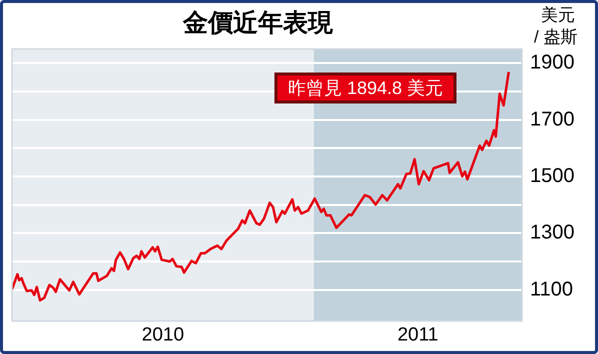 This screenshot has width=598, height=354. I want to click on chart-title: 金價近年表現, so click(258, 22).